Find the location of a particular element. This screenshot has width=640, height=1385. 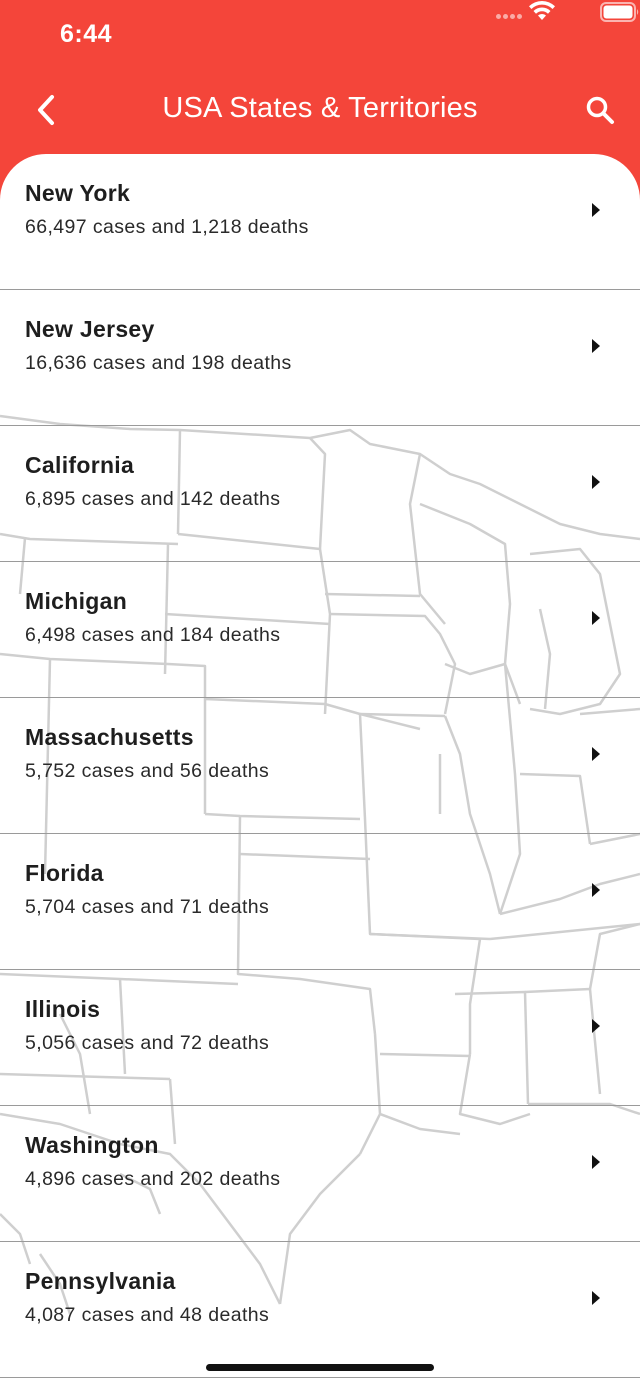

back-button is located at coordinates (46, 110).